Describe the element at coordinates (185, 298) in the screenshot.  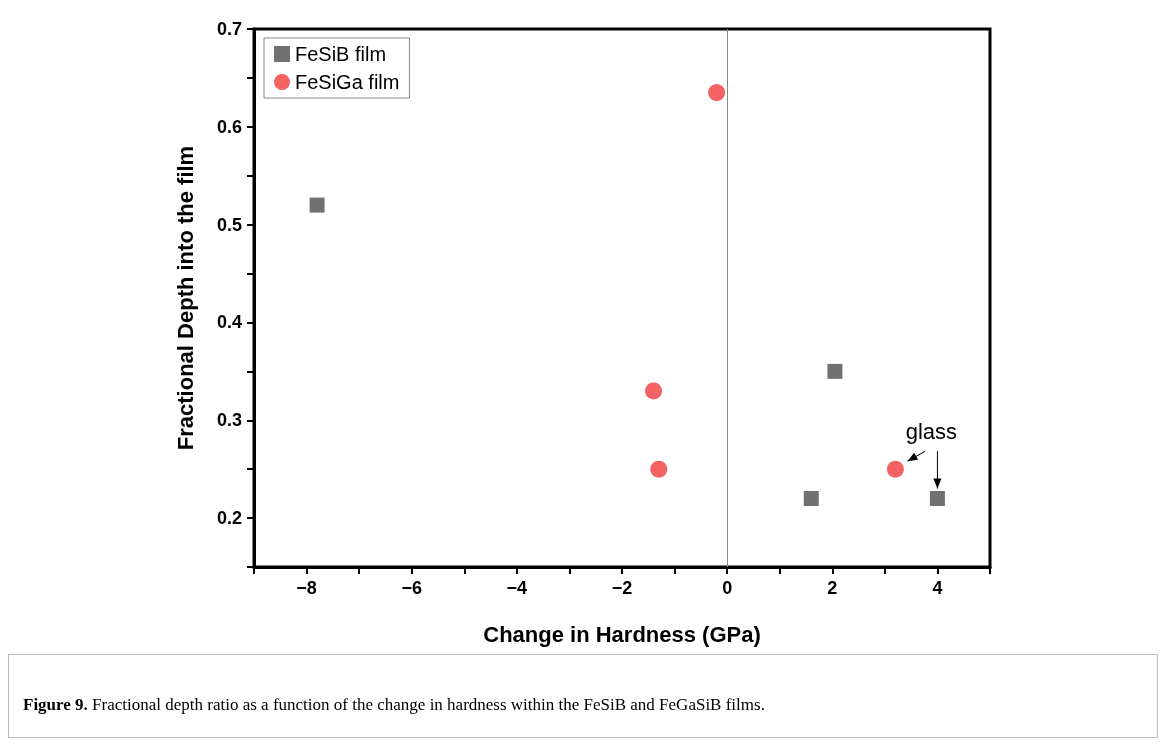
I see `y-axis-title: Fractional Depth into the film` at that location.